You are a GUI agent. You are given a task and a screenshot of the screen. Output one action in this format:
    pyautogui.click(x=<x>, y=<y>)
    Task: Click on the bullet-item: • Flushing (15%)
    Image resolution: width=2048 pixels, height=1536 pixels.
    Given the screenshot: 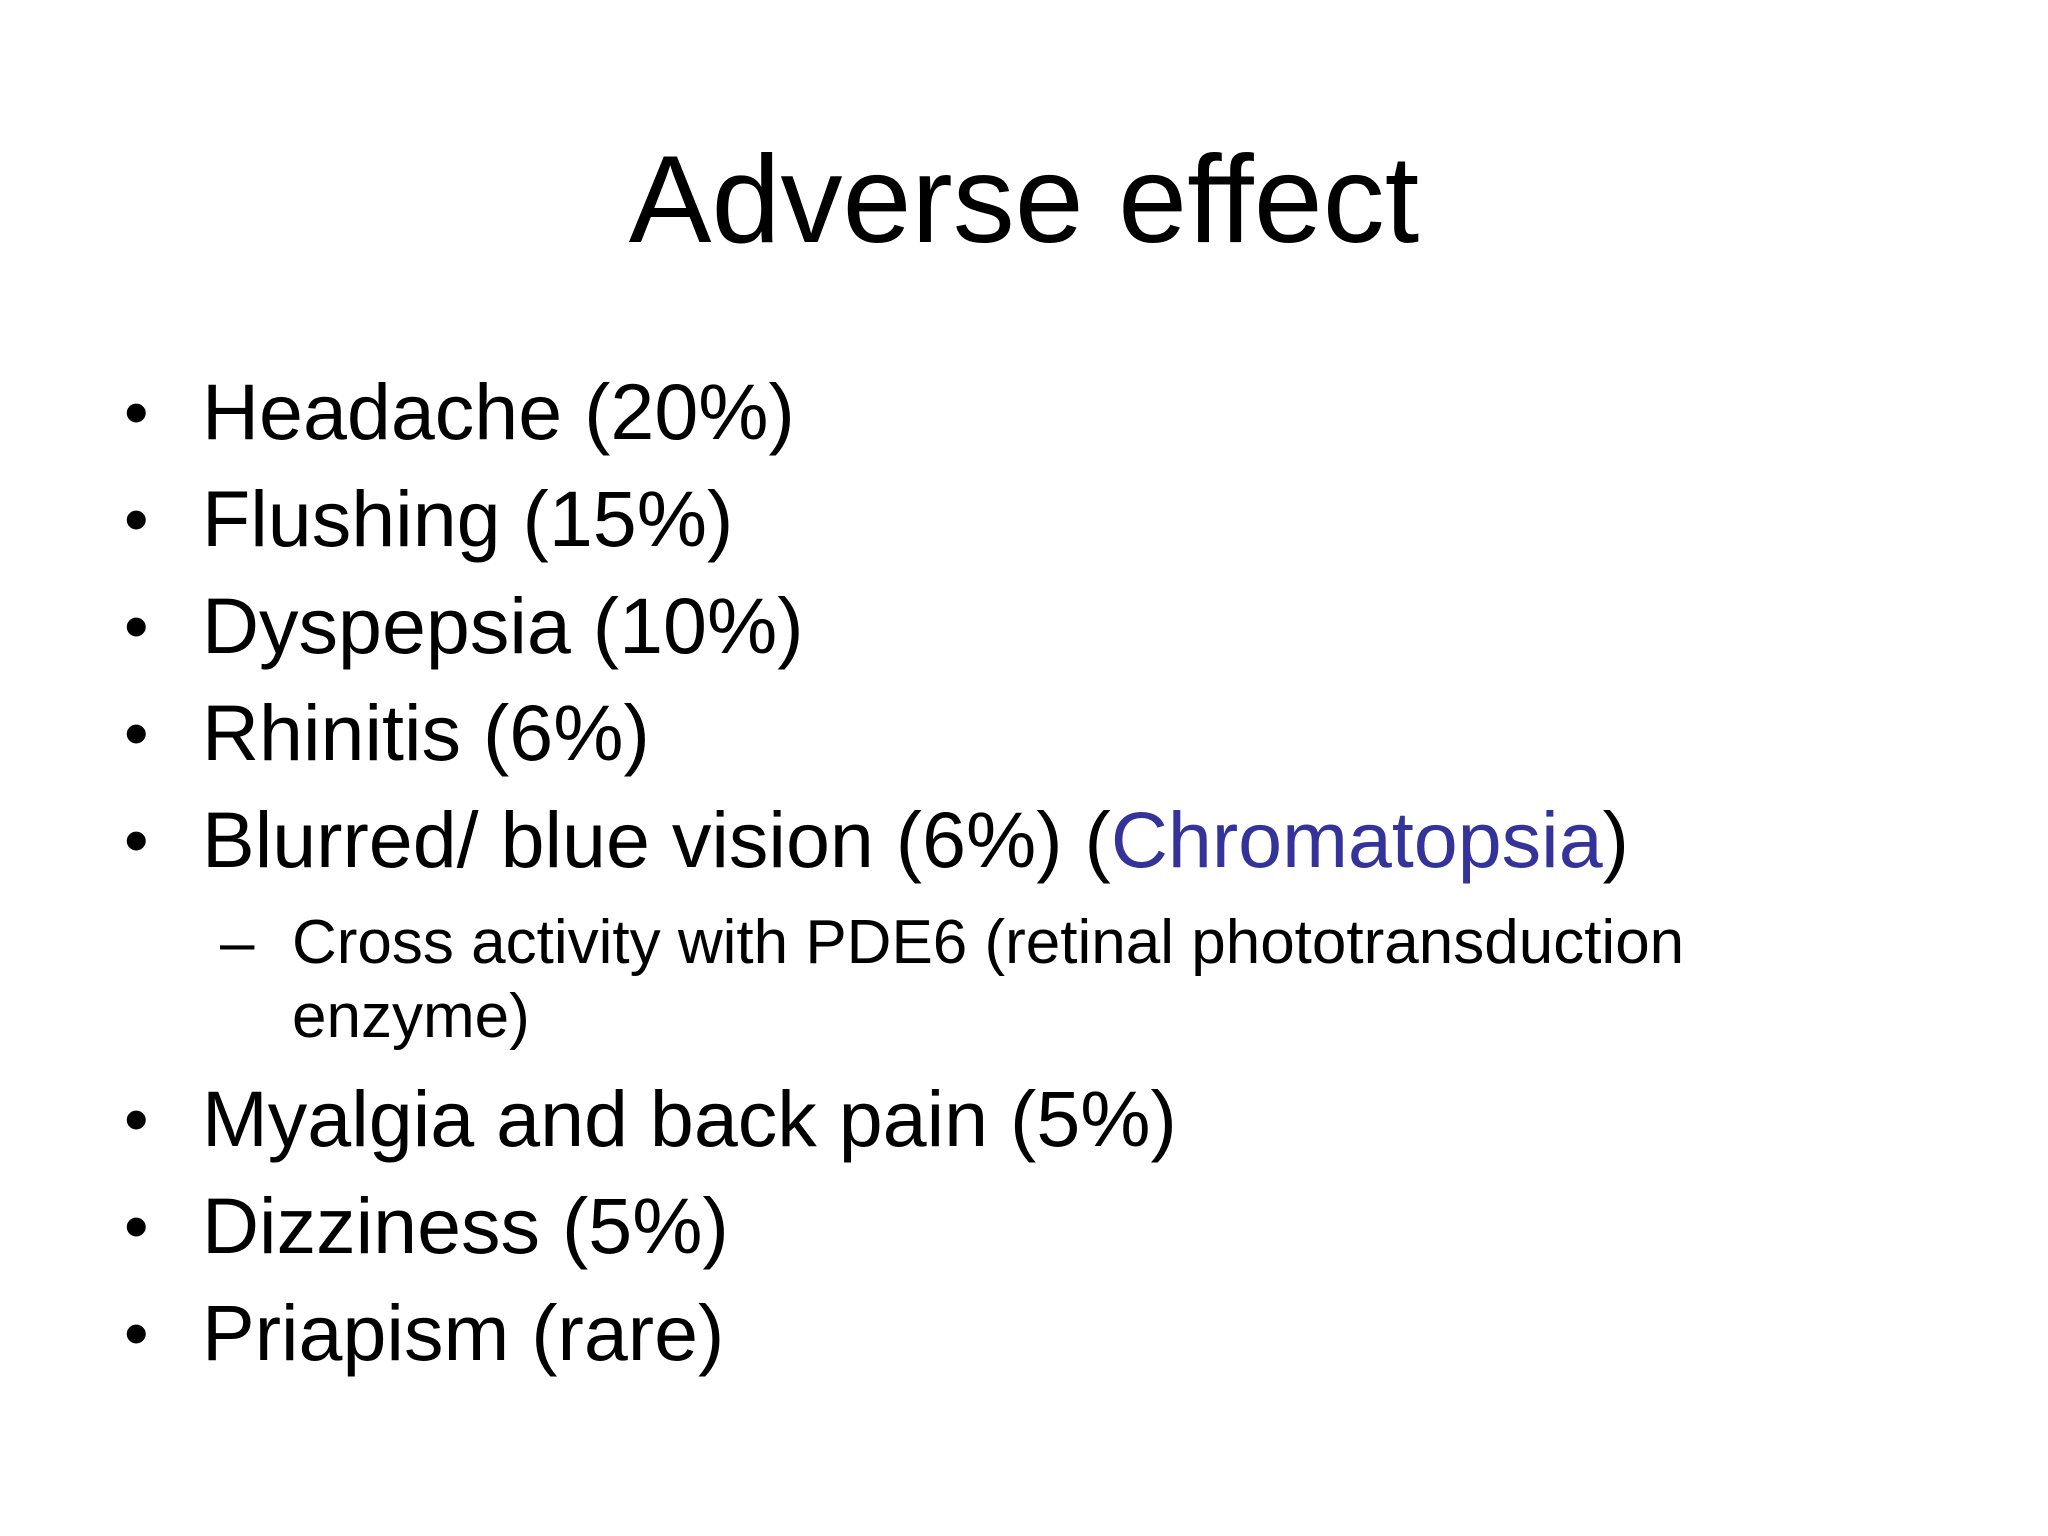 What is the action you would take?
    pyautogui.click(x=429, y=519)
    